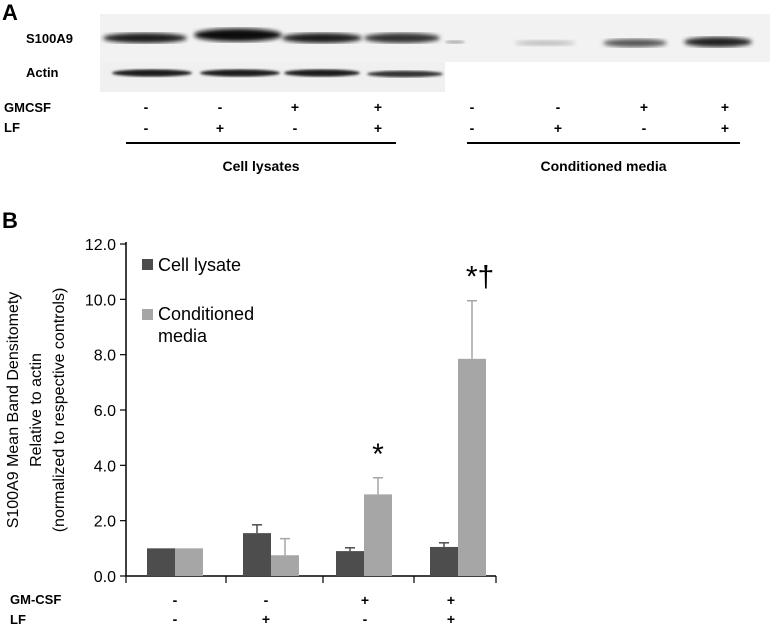 The width and height of the screenshot is (771, 627). Describe the element at coordinates (18, 619) in the screenshot. I see `panel-b-row-label-lf: LF` at that location.